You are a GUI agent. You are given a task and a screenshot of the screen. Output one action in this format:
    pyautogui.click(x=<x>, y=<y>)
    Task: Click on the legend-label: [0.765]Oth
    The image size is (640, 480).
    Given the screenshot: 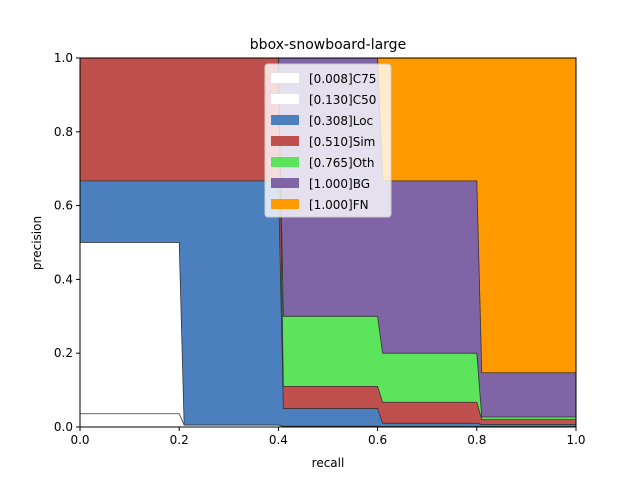 What is the action you would take?
    pyautogui.click(x=341, y=163)
    